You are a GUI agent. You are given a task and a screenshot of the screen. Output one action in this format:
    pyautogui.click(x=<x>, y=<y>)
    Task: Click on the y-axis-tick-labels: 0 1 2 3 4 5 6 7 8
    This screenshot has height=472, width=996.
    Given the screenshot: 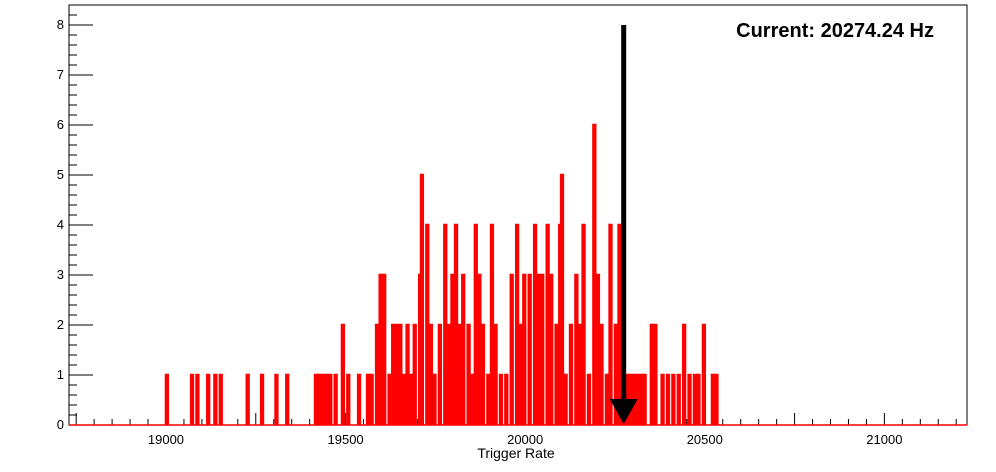 What is the action you would take?
    pyautogui.click(x=60, y=224)
    